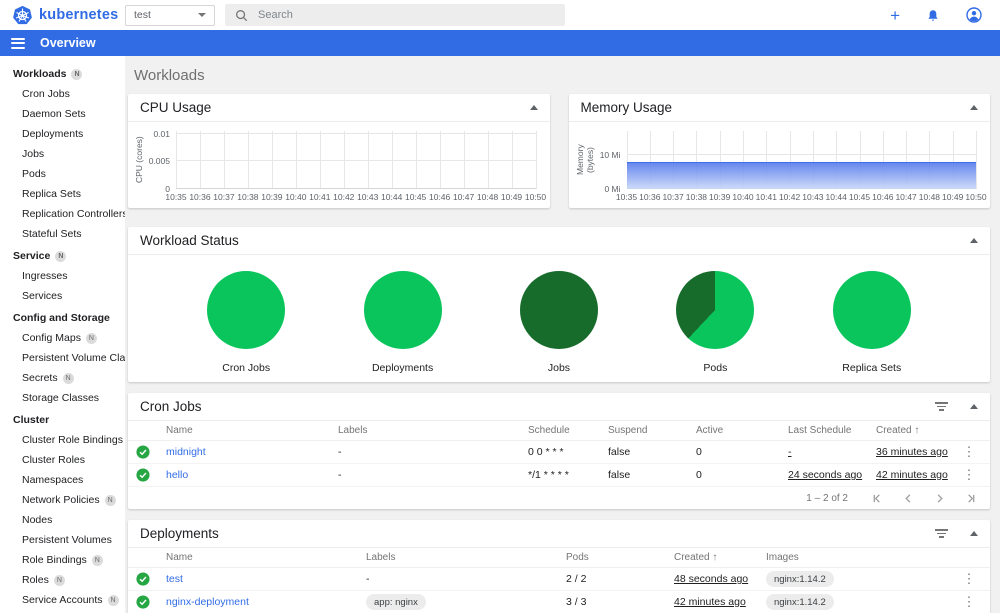  I want to click on sidebar-item-services: Services, so click(42, 296).